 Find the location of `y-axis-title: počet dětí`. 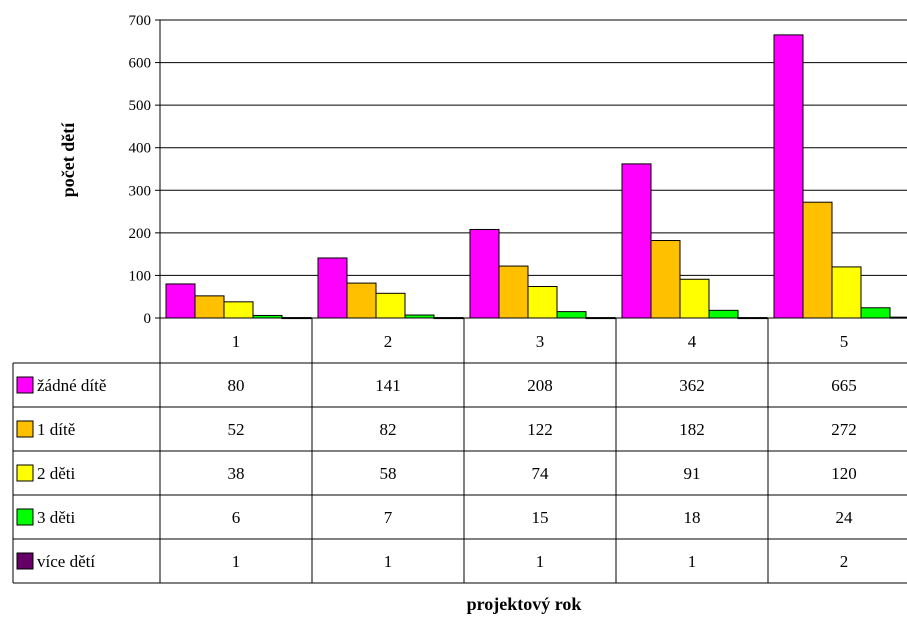

y-axis-title: počet dětí is located at coordinates (68, 159).